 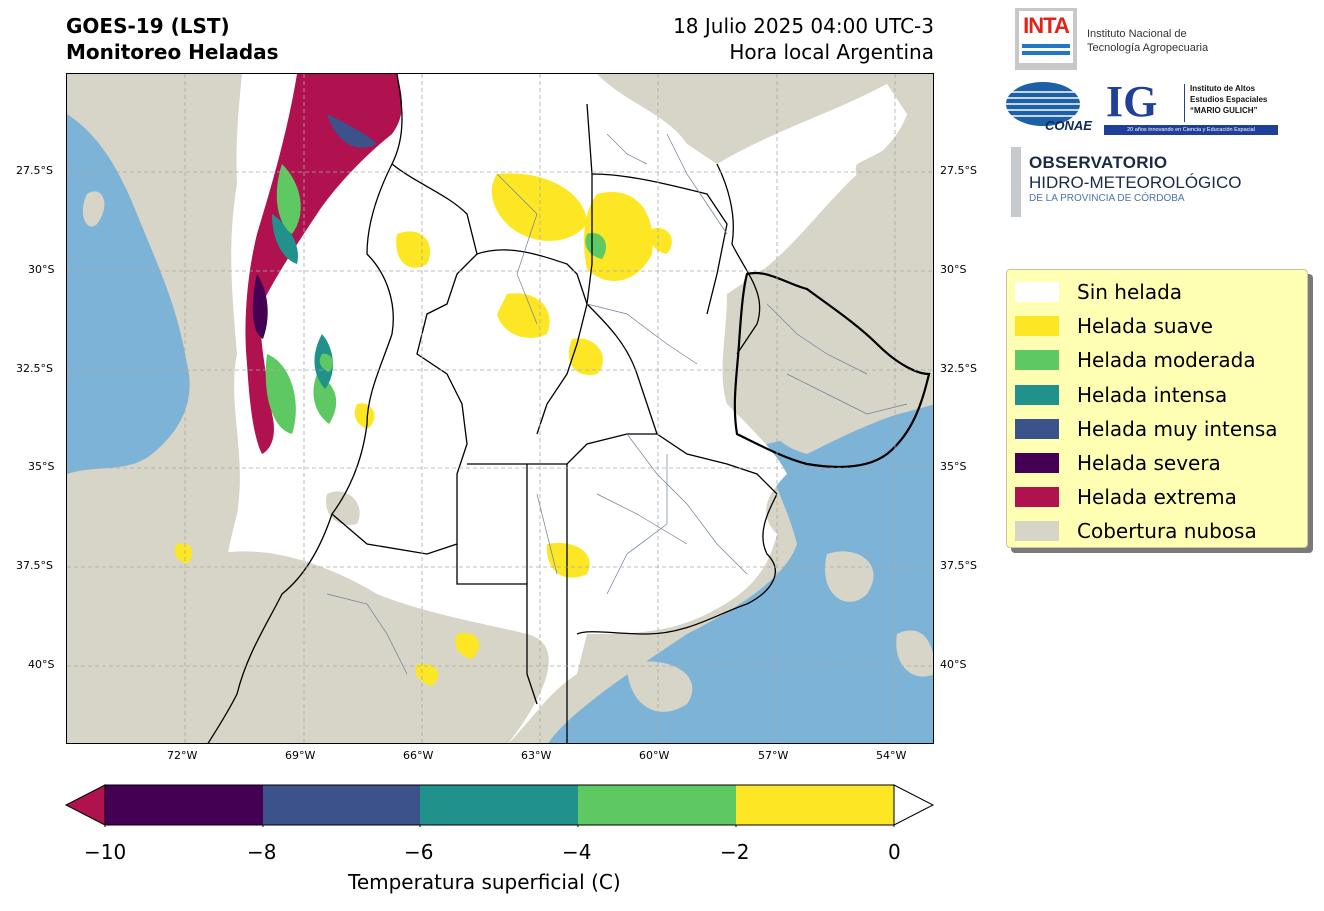 I want to click on lat-label-left: 40°S, so click(x=41, y=664).